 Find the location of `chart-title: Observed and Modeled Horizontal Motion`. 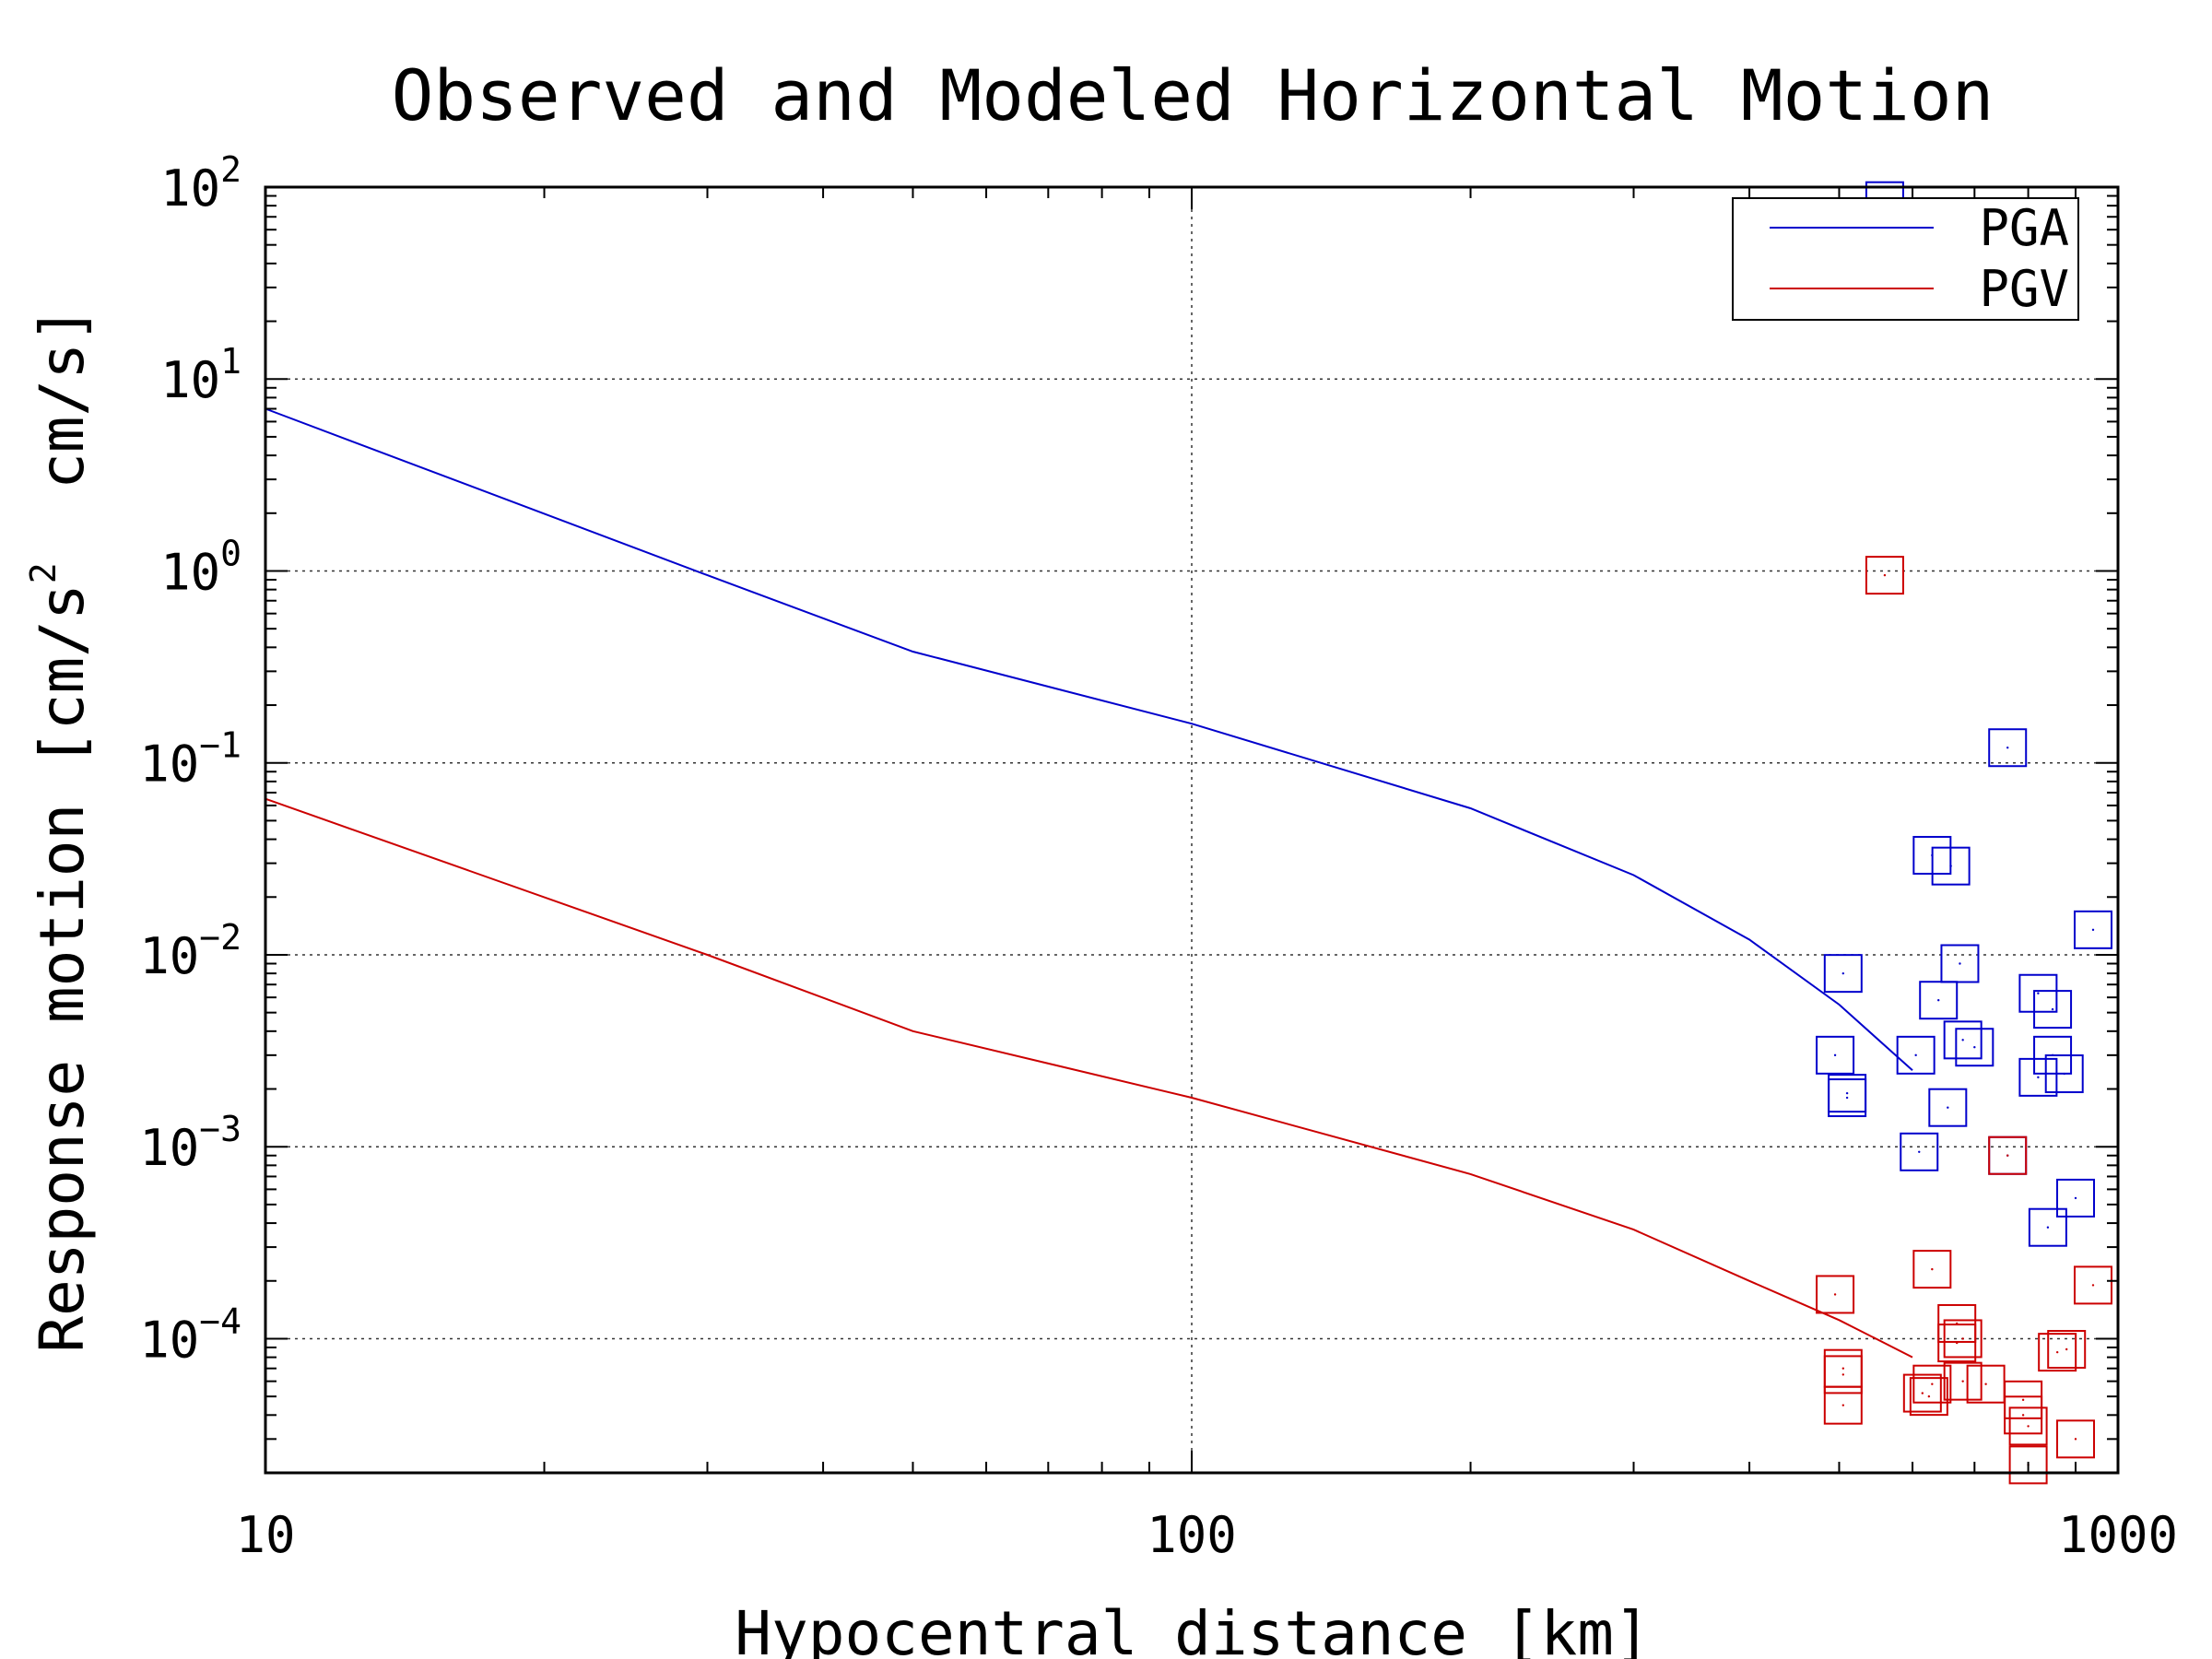

chart-title: Observed and Modeled Horizontal Motion is located at coordinates (1193, 95).